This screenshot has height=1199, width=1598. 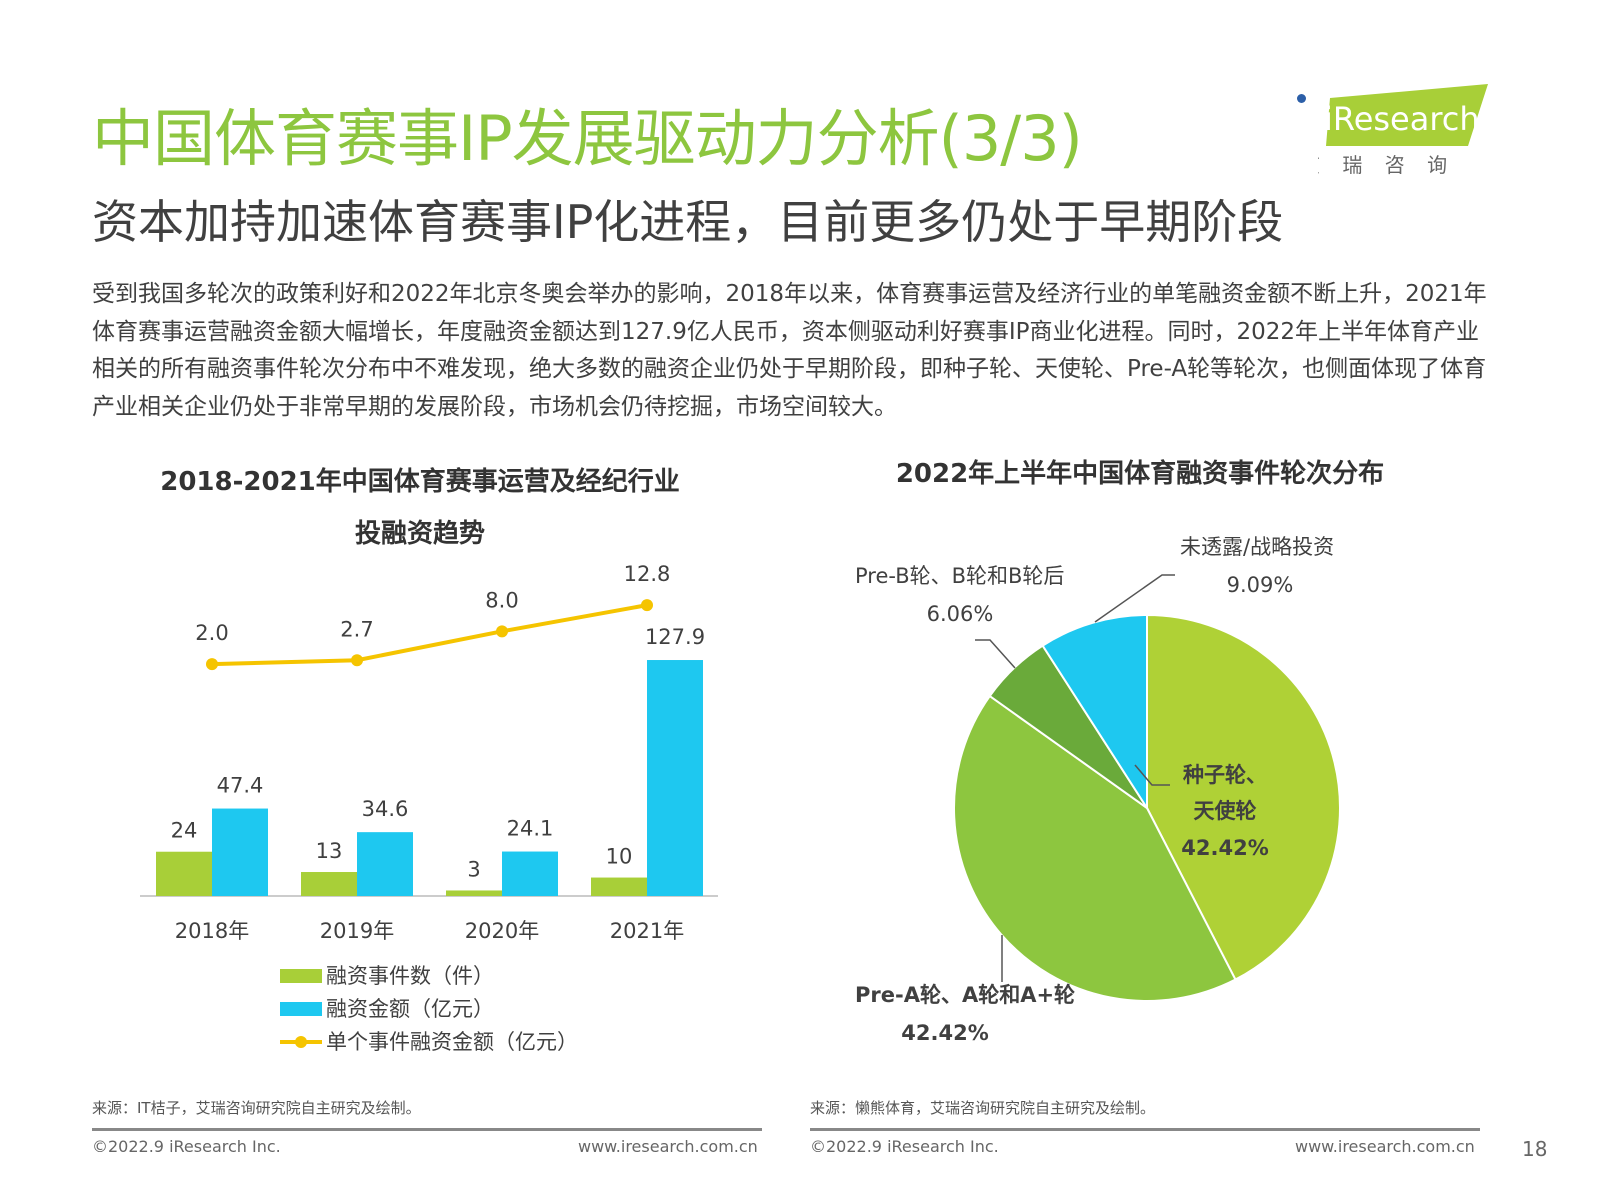 What do you see at coordinates (357, 931) in the screenshot?
I see `x-tick-label: 2019年` at bounding box center [357, 931].